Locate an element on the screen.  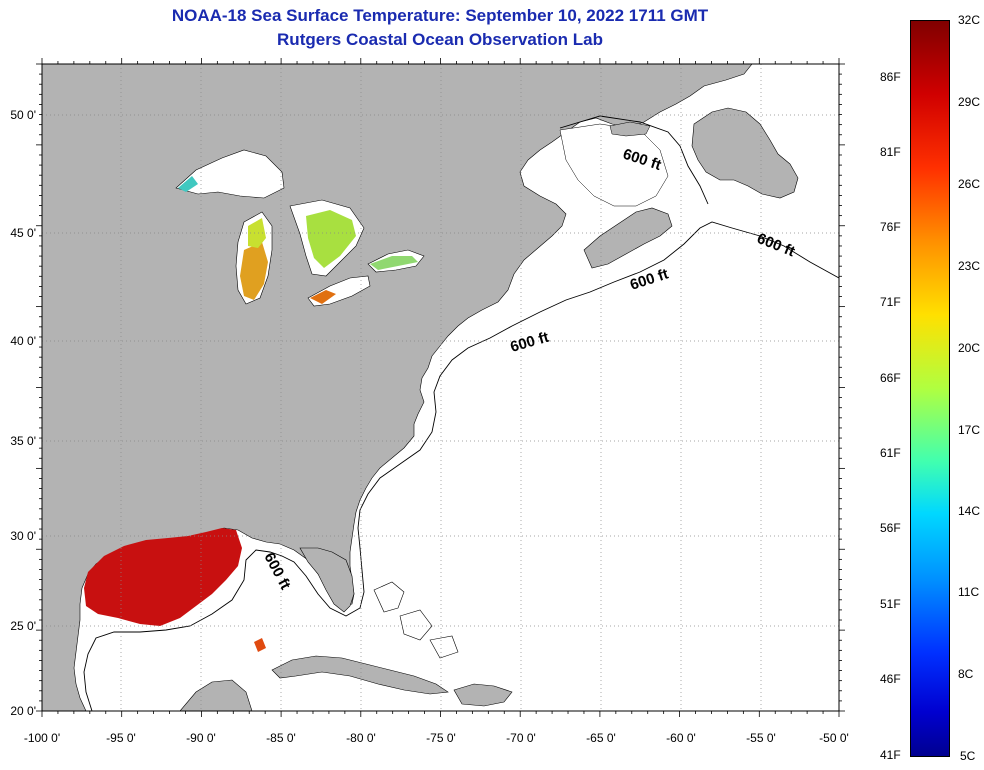
lon-label: -80 0' is located at coordinates (361, 738).